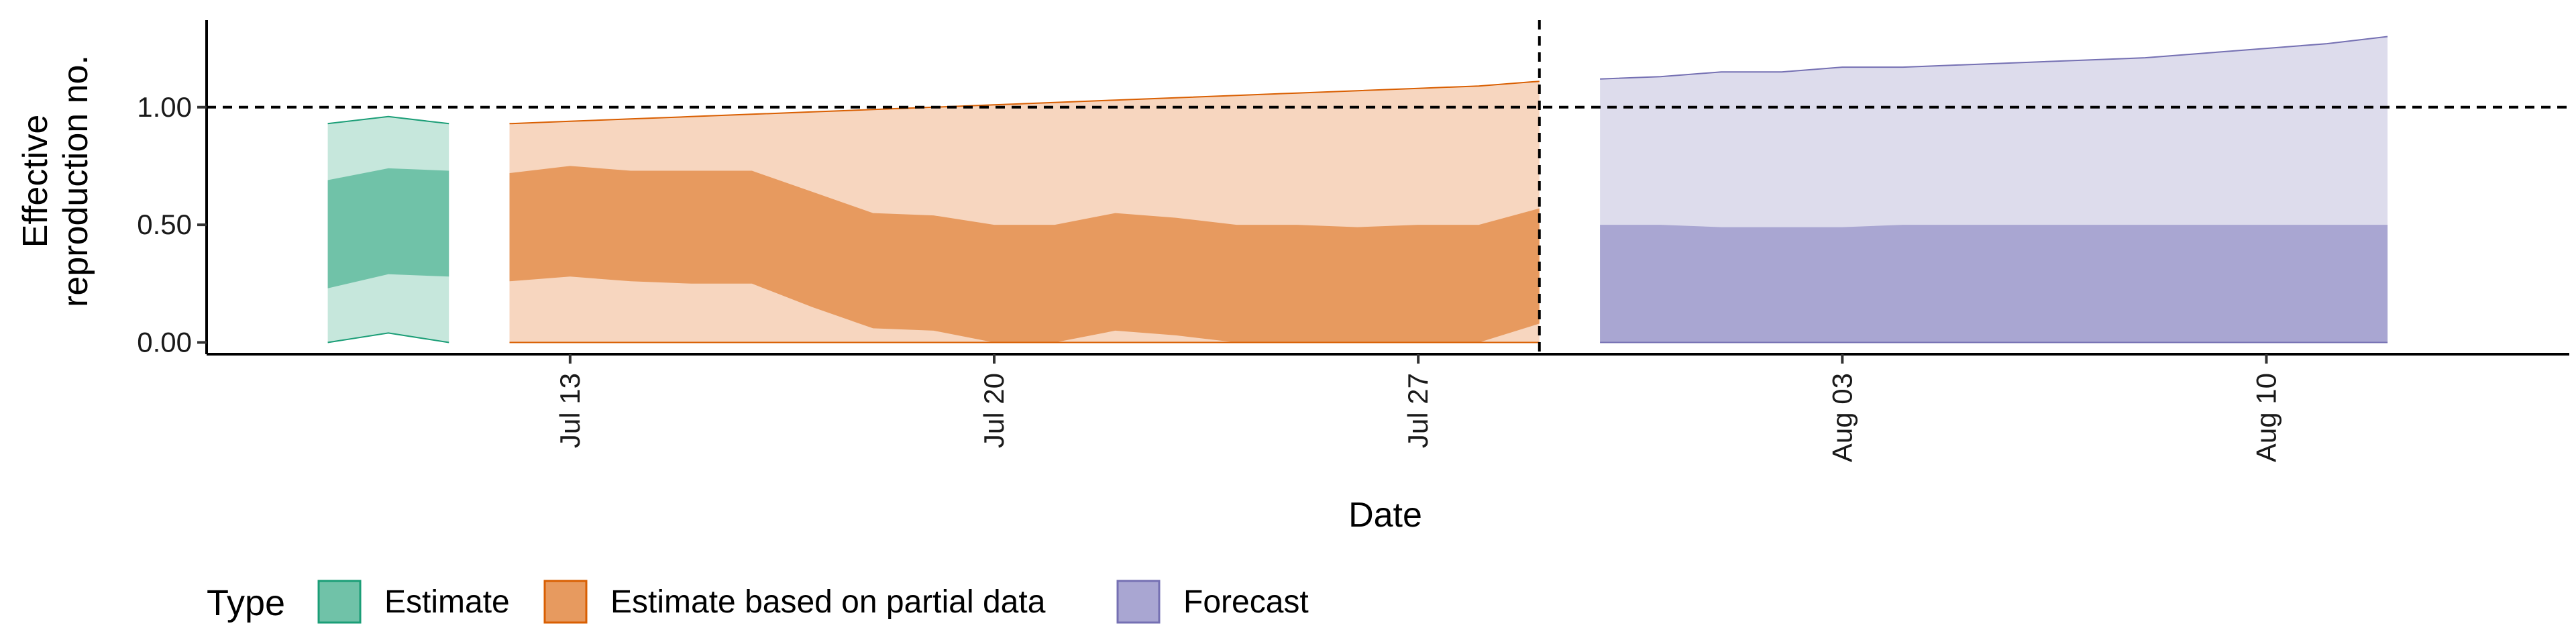 Image resolution: width=2576 pixels, height=644 pixels. I want to click on series-estimate-inner-band, so click(388, 228).